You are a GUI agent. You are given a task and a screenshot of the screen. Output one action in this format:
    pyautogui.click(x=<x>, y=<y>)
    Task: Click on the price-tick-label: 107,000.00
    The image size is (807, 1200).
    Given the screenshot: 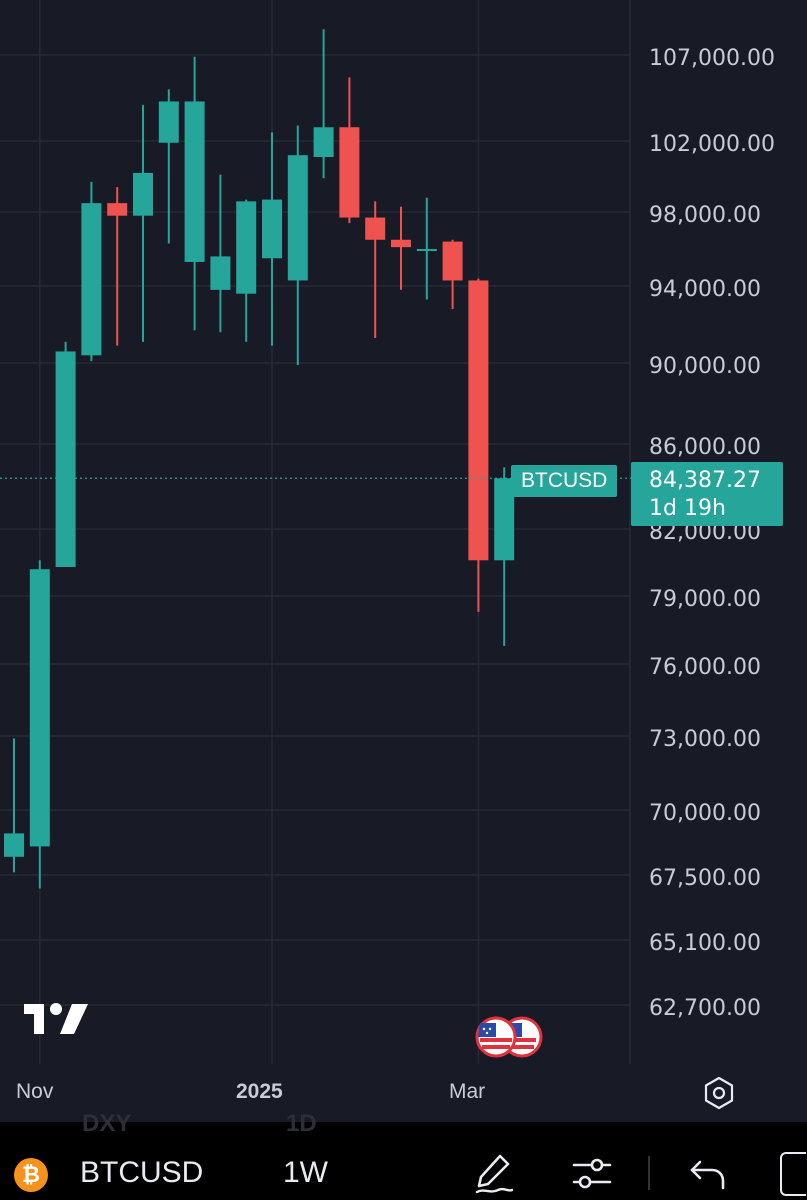 What is the action you would take?
    pyautogui.click(x=712, y=58)
    